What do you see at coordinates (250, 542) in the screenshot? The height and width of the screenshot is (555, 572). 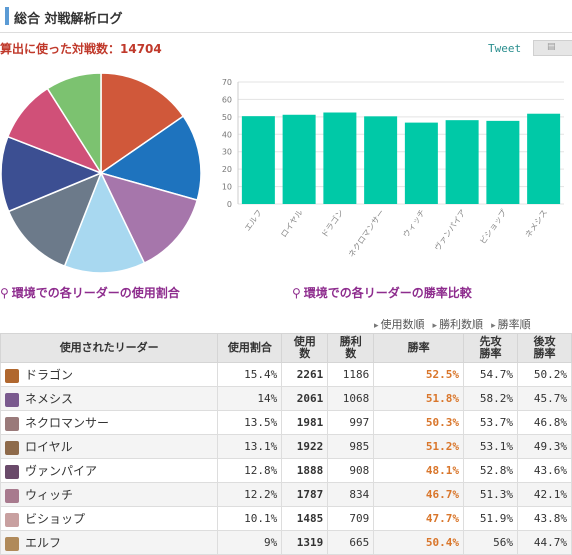 I see `share-cell: 9%` at bounding box center [250, 542].